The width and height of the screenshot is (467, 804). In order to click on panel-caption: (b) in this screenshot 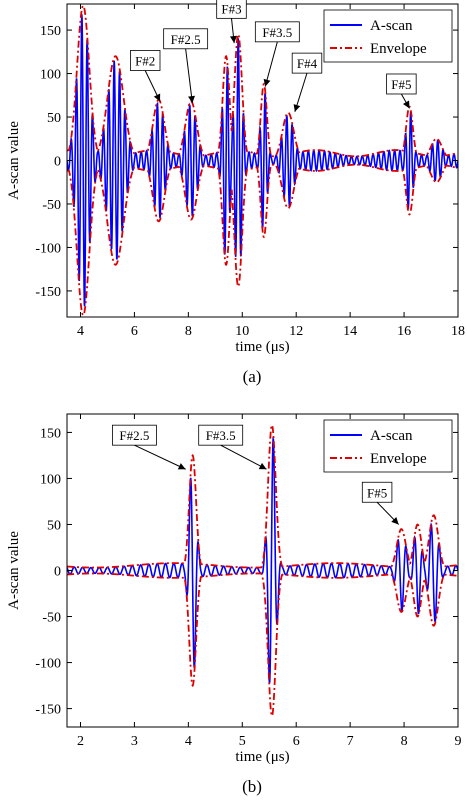, I will do `click(252, 786)`.